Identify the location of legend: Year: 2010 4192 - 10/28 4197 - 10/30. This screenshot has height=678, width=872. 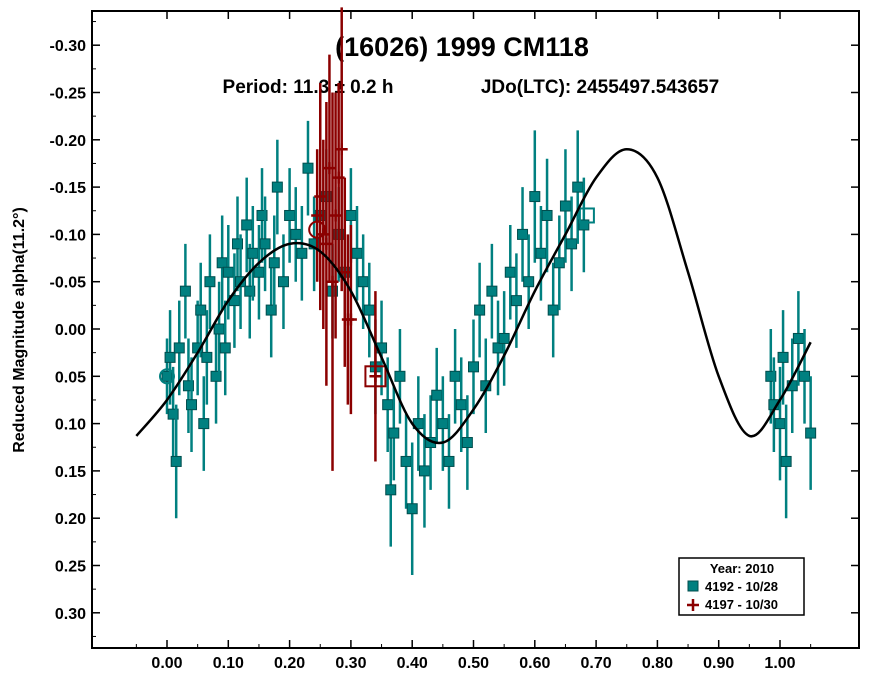
(741, 586).